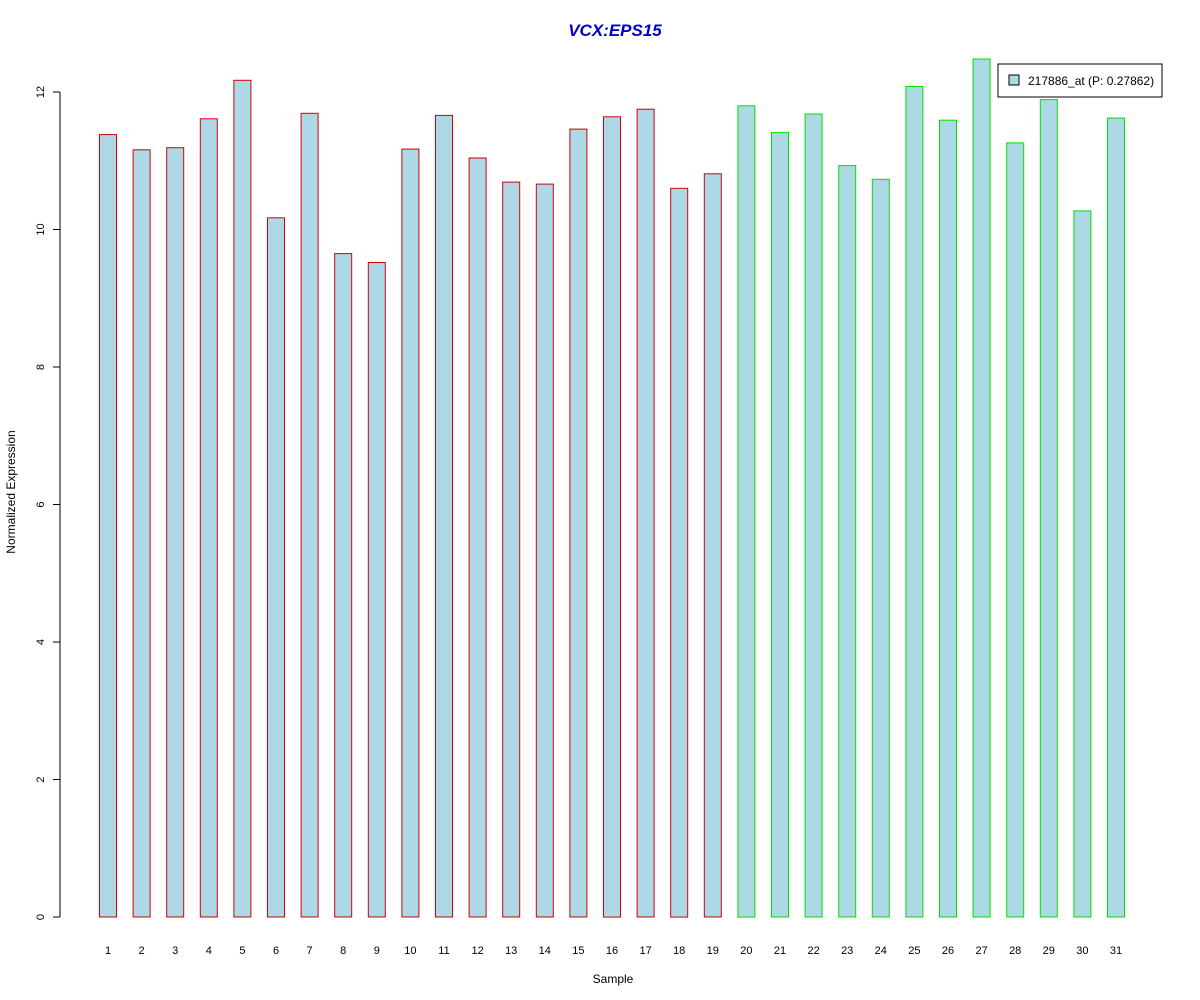 The height and width of the screenshot is (1000, 1200). I want to click on x-tick-label: 16, so click(612, 951).